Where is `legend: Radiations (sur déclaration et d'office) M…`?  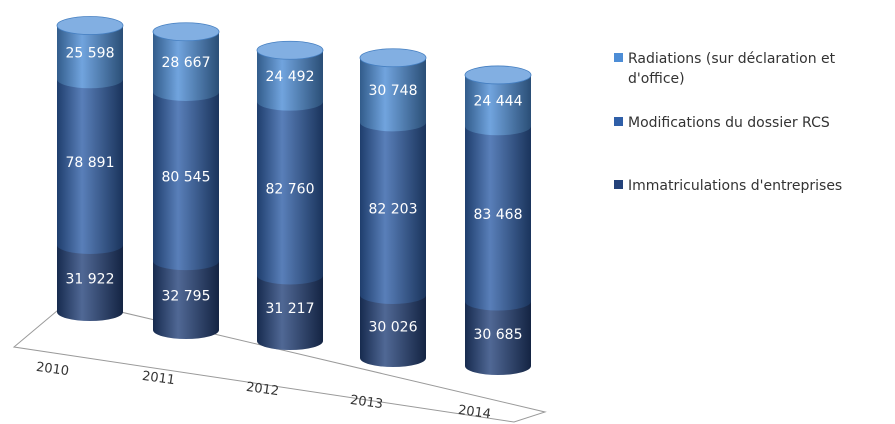
legend: Radiations (sur déclaration et d'office) M… is located at coordinates (728, 122).